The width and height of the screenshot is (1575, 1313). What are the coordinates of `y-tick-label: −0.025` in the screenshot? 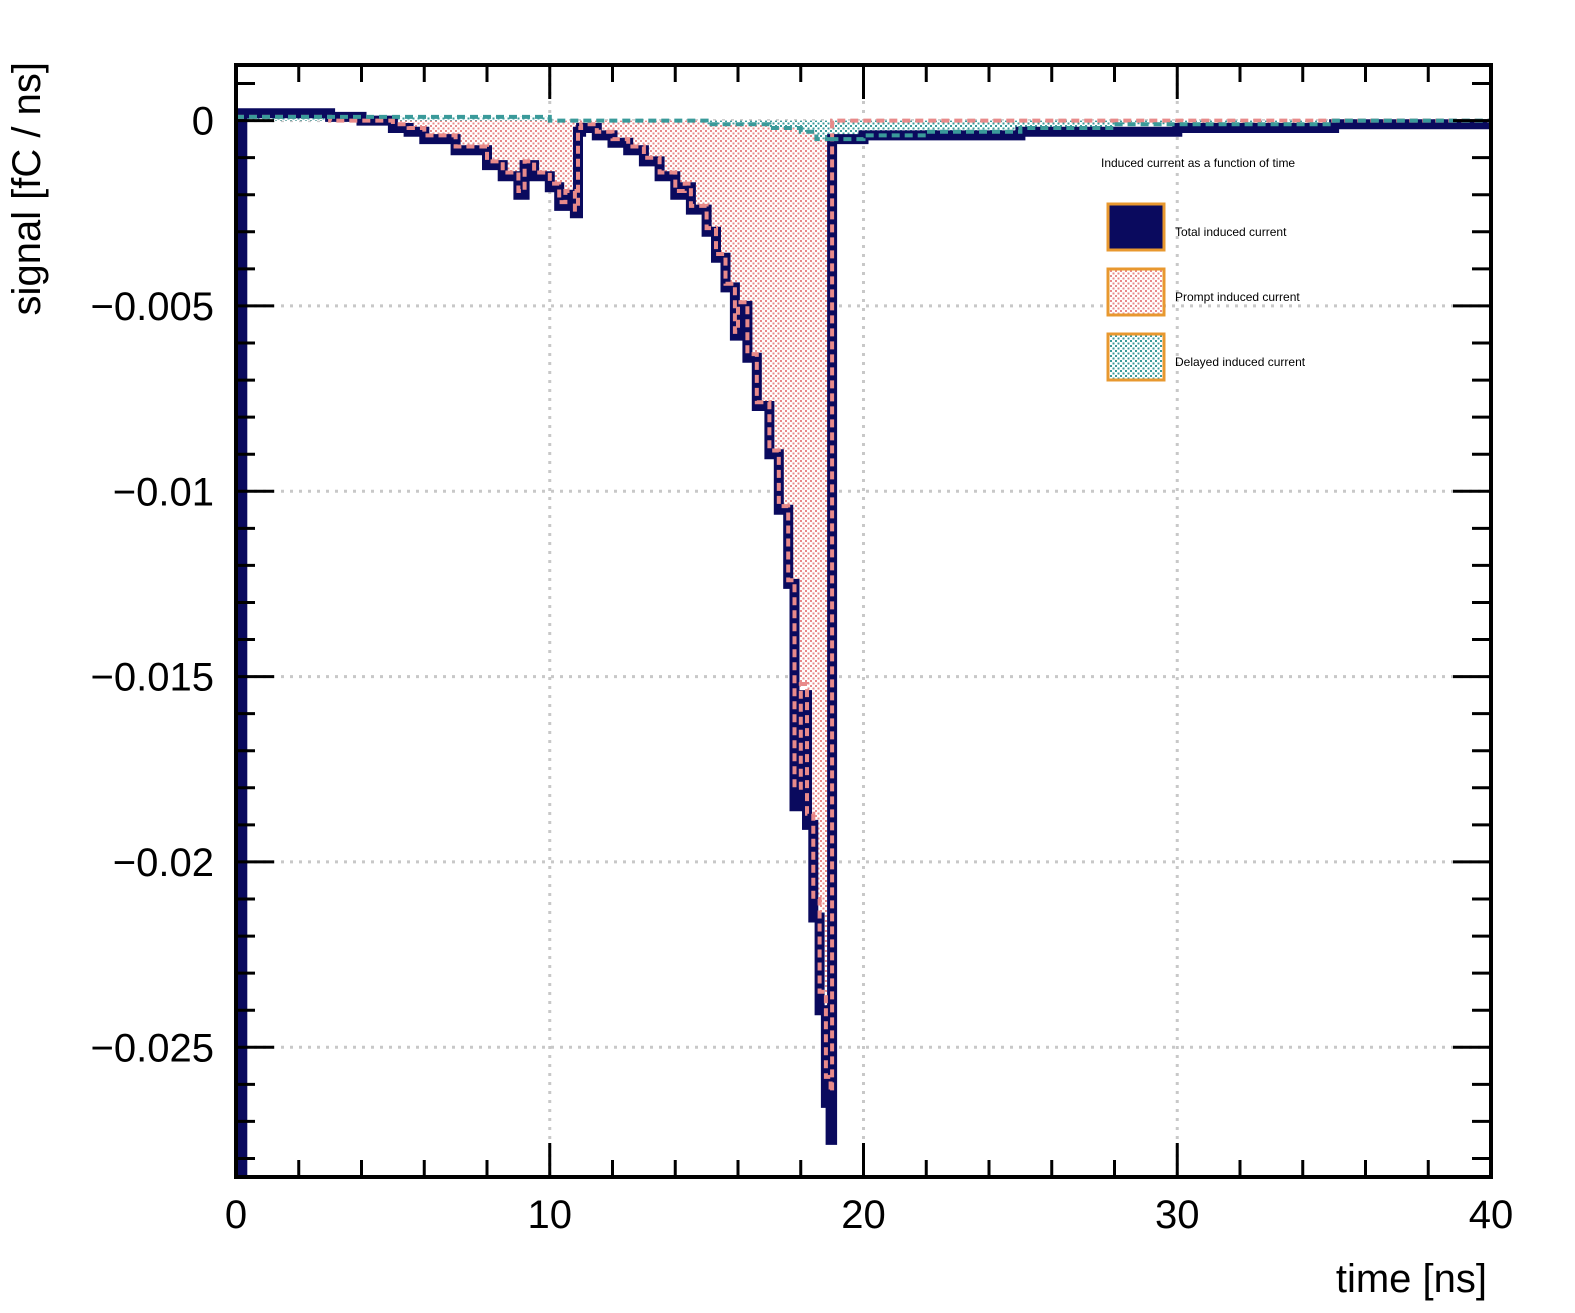 It's located at (152, 1048).